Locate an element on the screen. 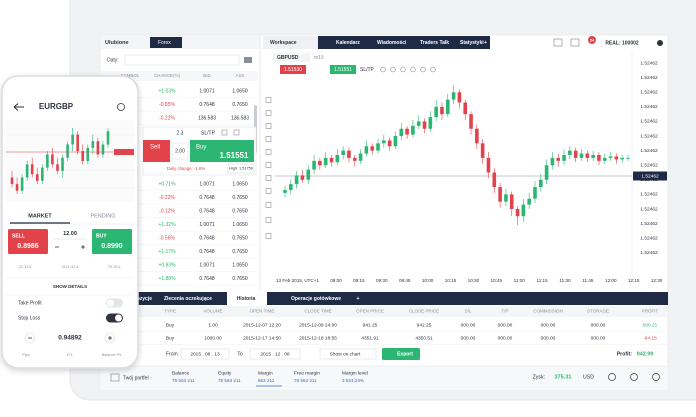 The image size is (696, 417). export-label: Export is located at coordinates (405, 354).